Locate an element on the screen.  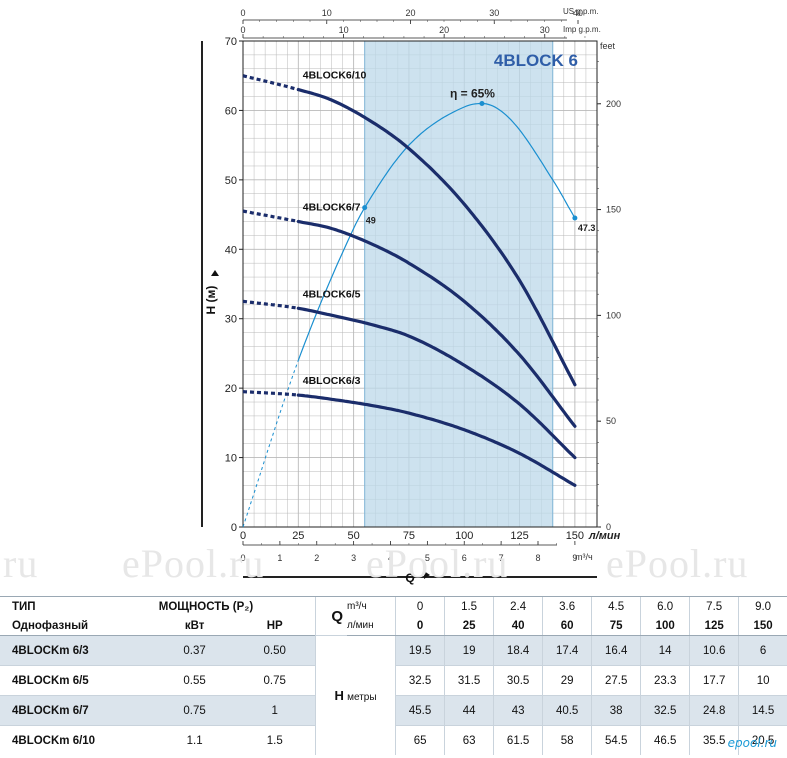
q-unit-m3h: m³/ч is located at coordinates (371, 606).